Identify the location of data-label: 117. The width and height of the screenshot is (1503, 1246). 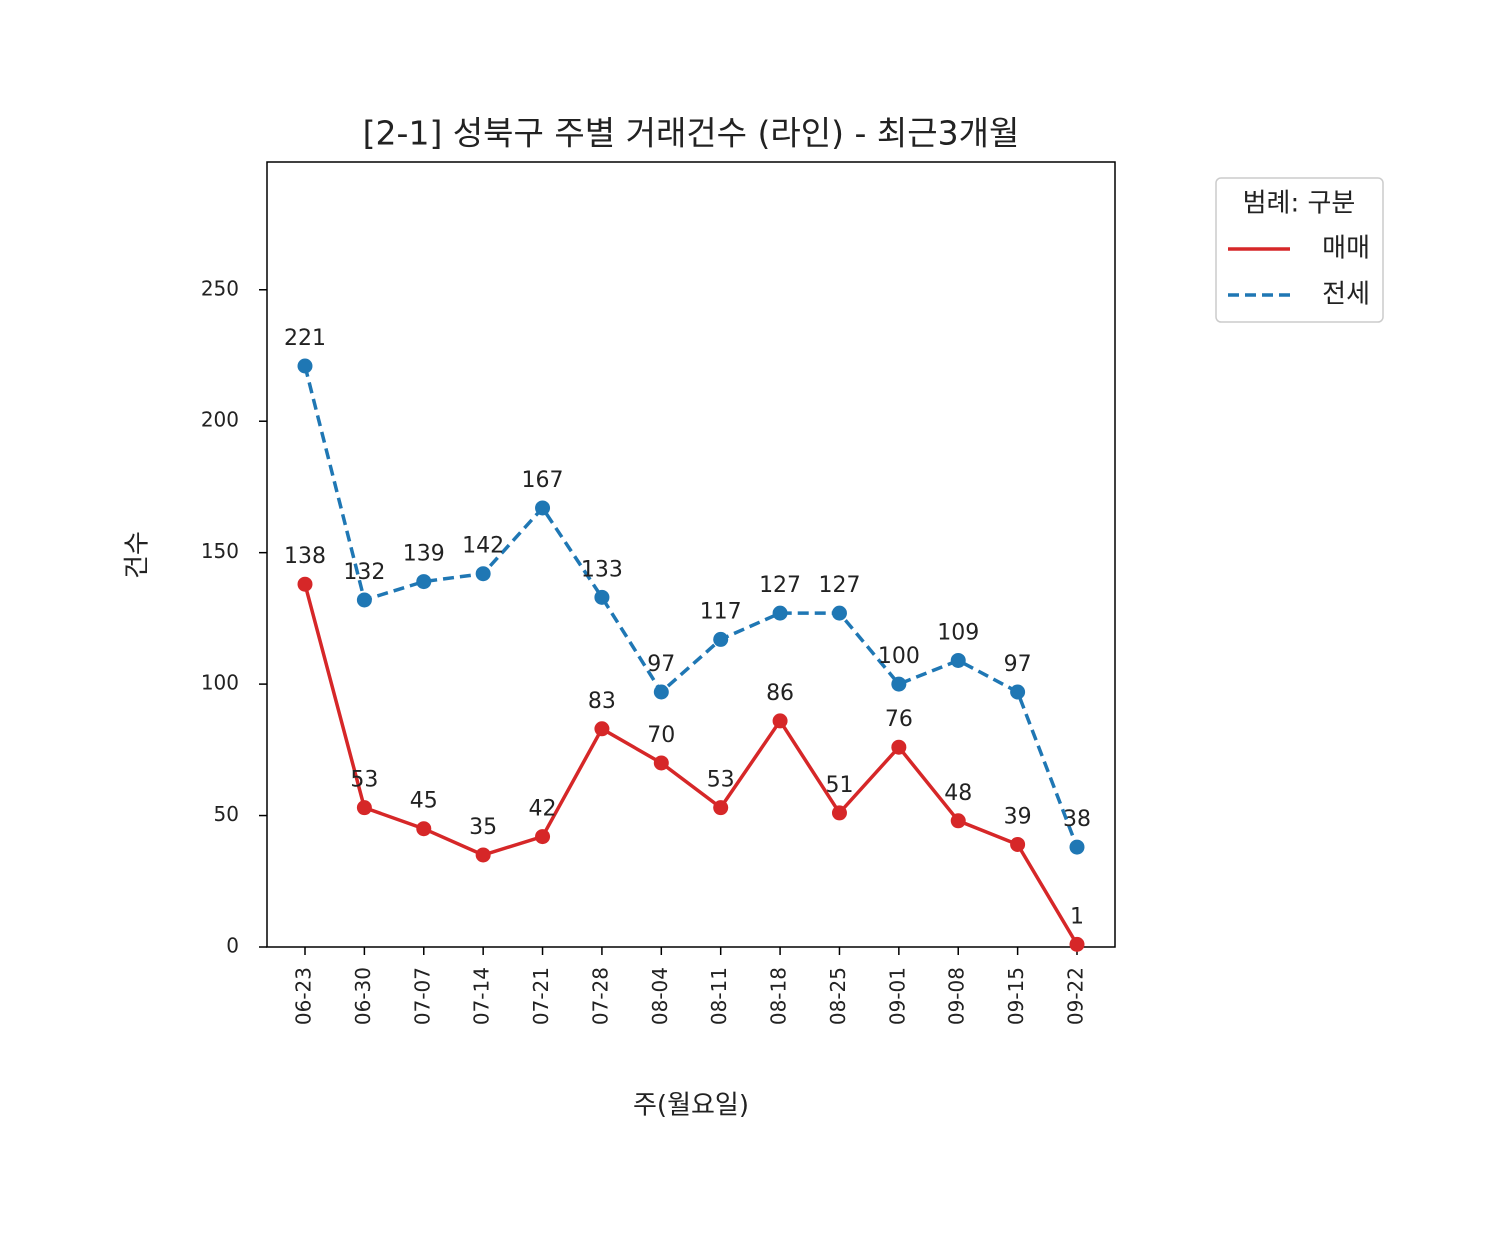
(721, 611).